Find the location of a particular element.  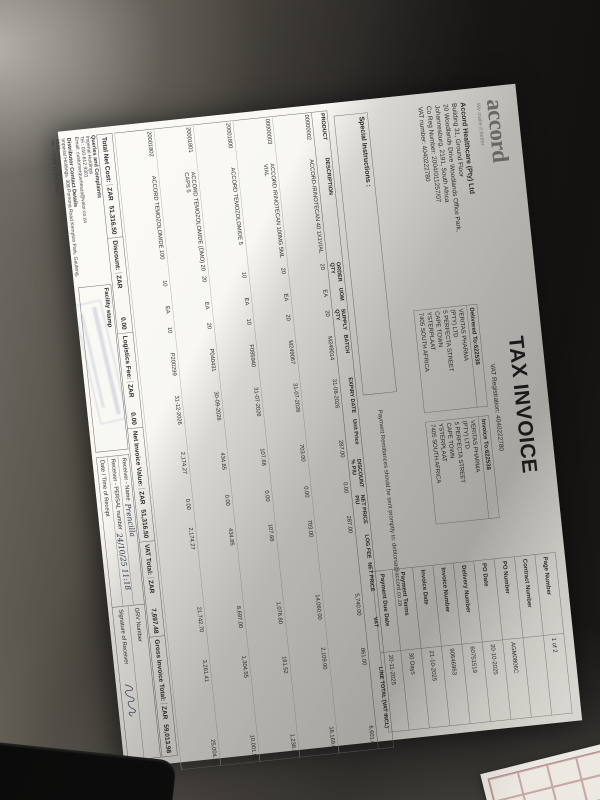

cell-vat: 3,261.41 is located at coordinates (190, 660).